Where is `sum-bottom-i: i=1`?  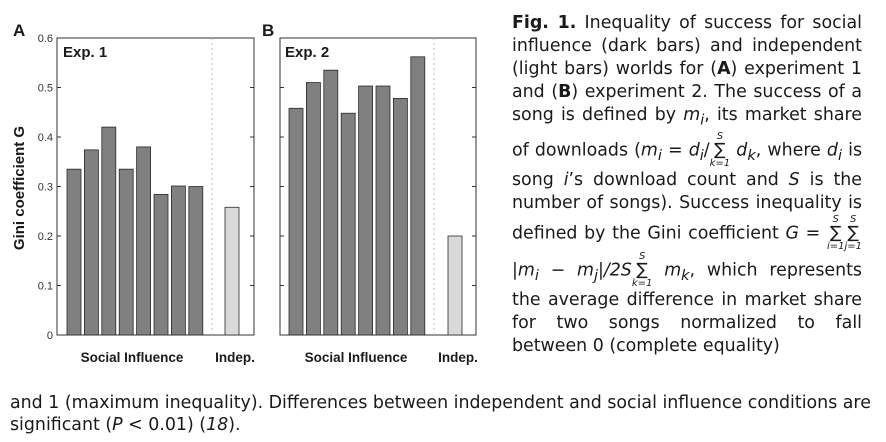 sum-bottom-i: i=1 is located at coordinates (835, 246).